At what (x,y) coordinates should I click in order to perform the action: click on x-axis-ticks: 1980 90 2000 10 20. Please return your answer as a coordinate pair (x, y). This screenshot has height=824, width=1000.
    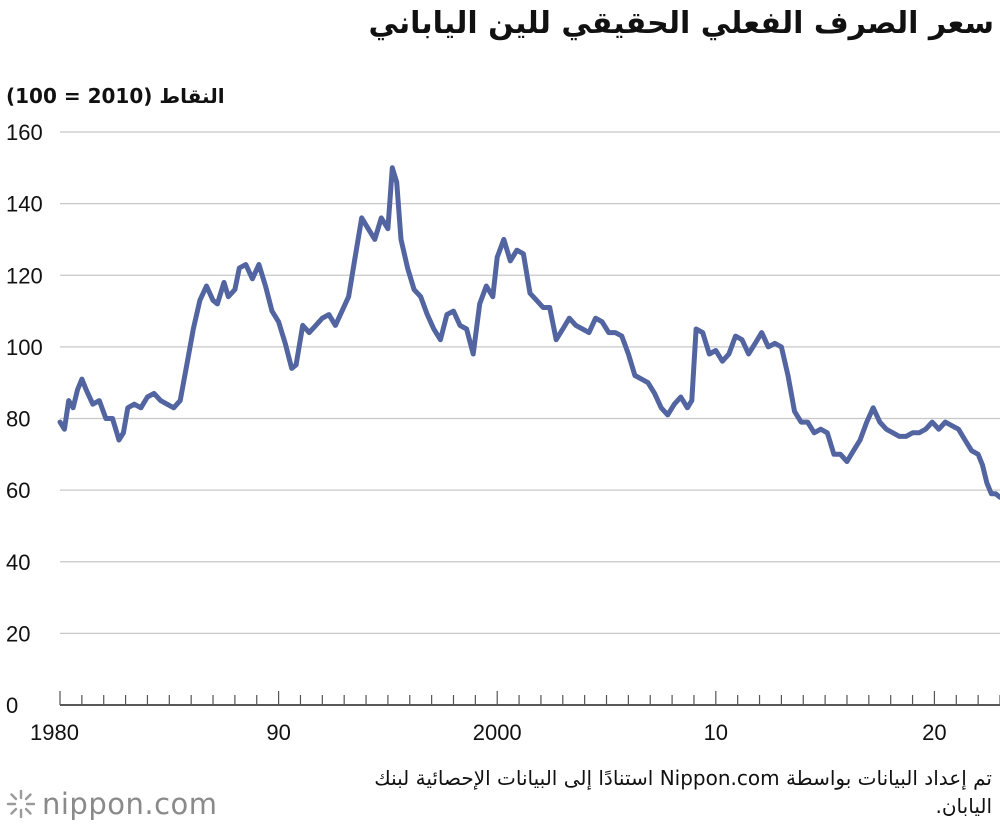
    Looking at the image, I should click on (515, 718).